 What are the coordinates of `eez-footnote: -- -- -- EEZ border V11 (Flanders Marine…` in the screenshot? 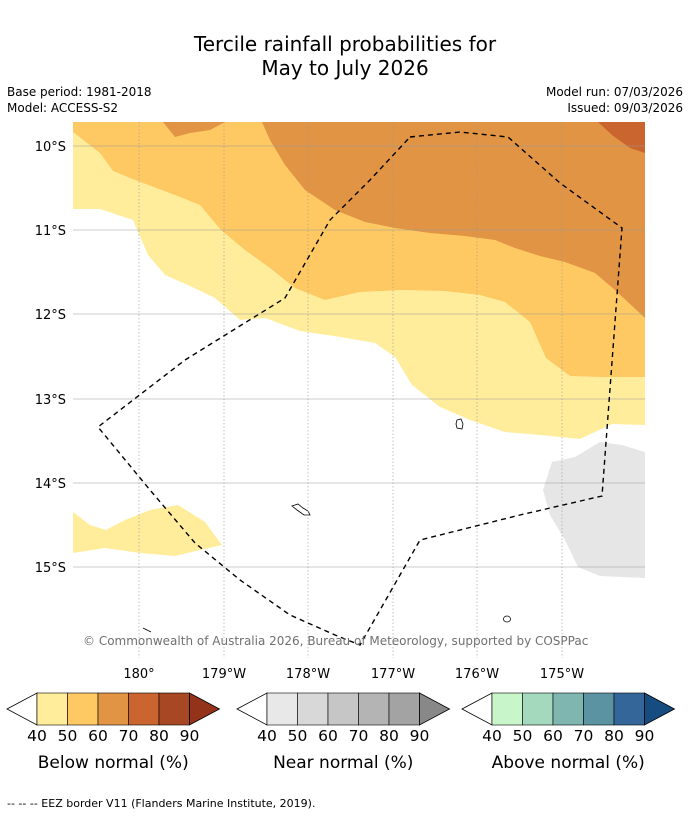 It's located at (161, 803).